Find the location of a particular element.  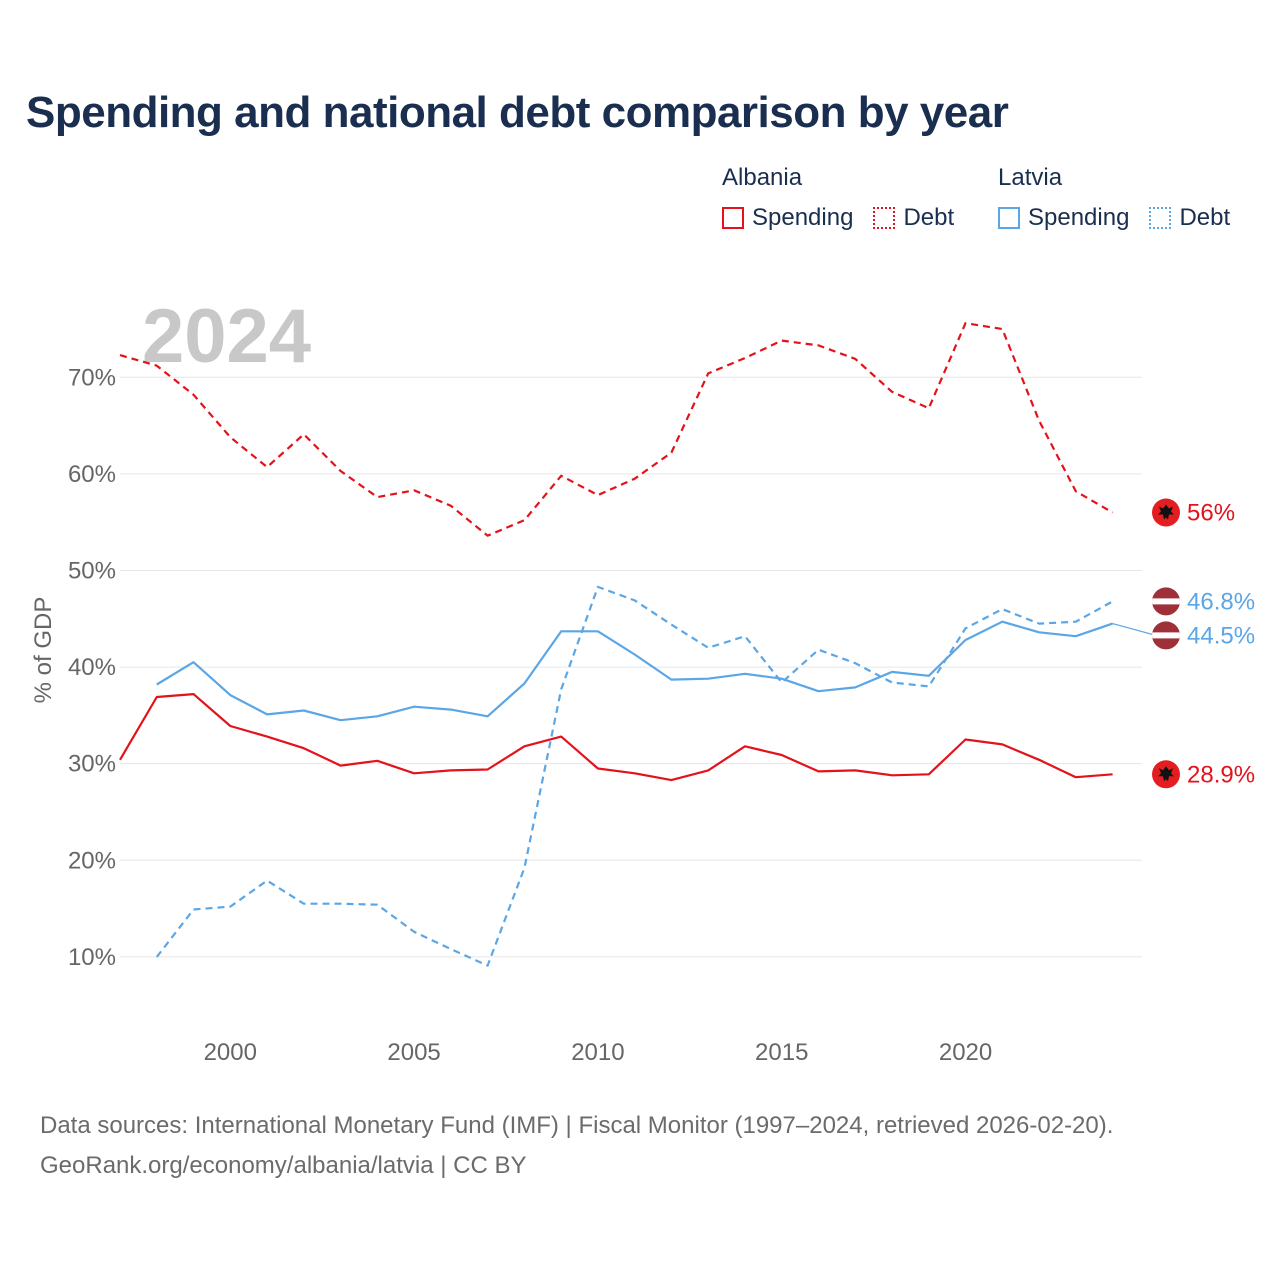

x-tick-label: 2005 is located at coordinates (413, 1052).